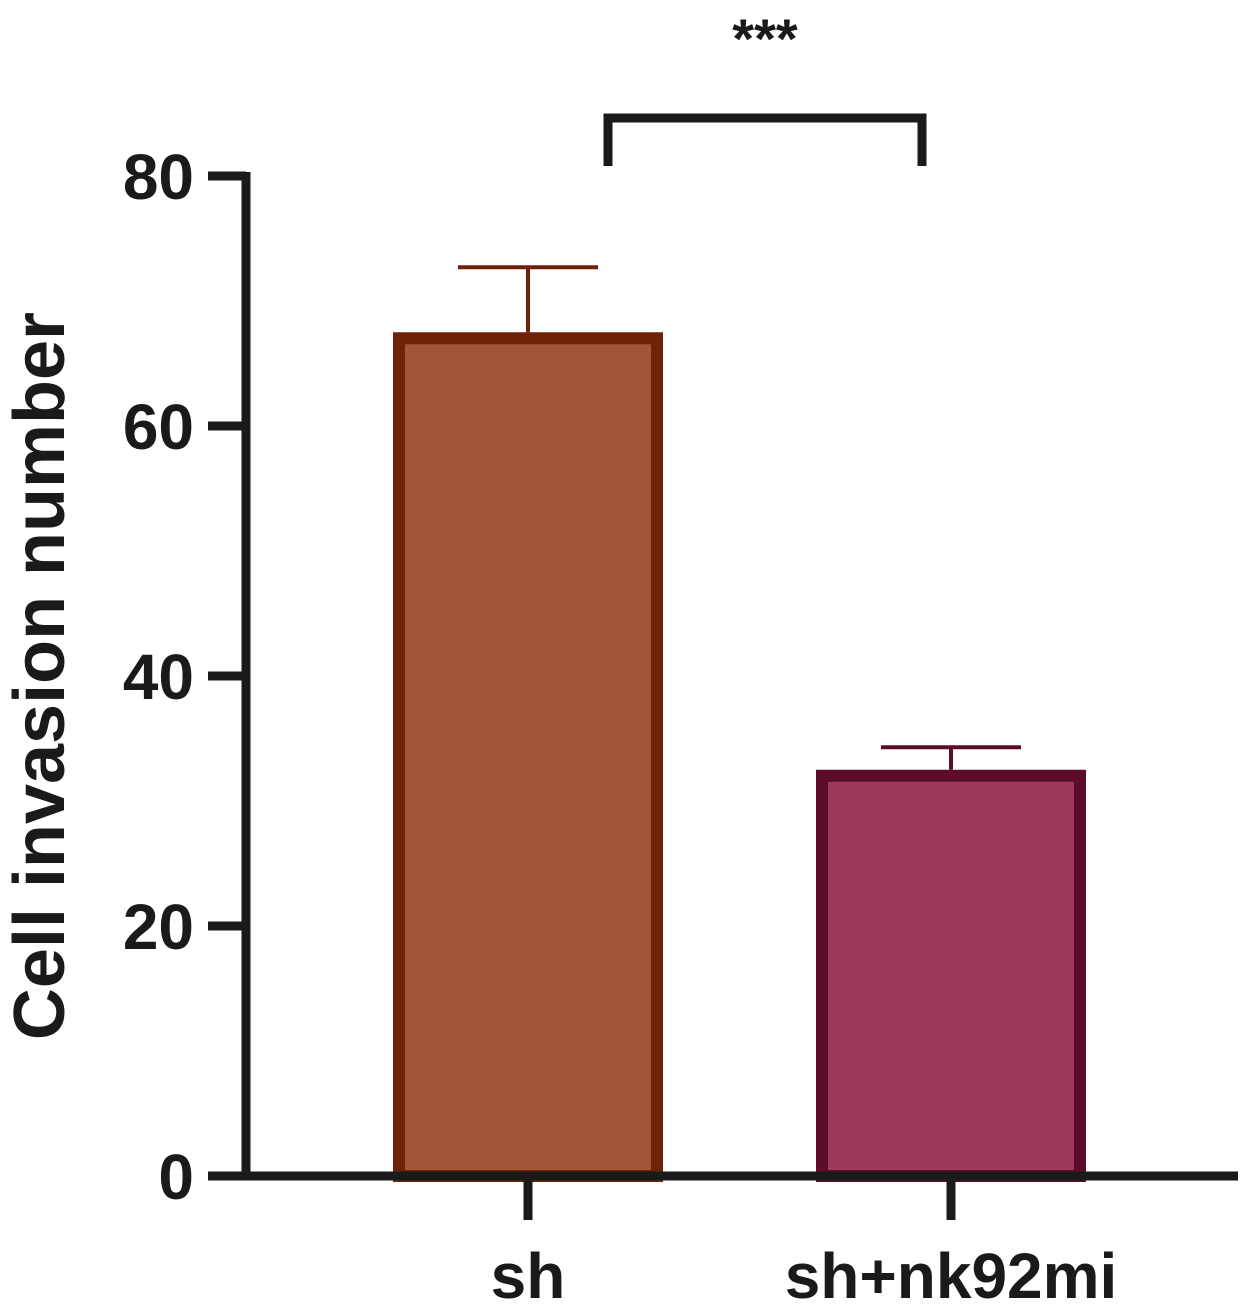  Describe the element at coordinates (158, 927) in the screenshot. I see `y-tick-label-20: 20` at that location.